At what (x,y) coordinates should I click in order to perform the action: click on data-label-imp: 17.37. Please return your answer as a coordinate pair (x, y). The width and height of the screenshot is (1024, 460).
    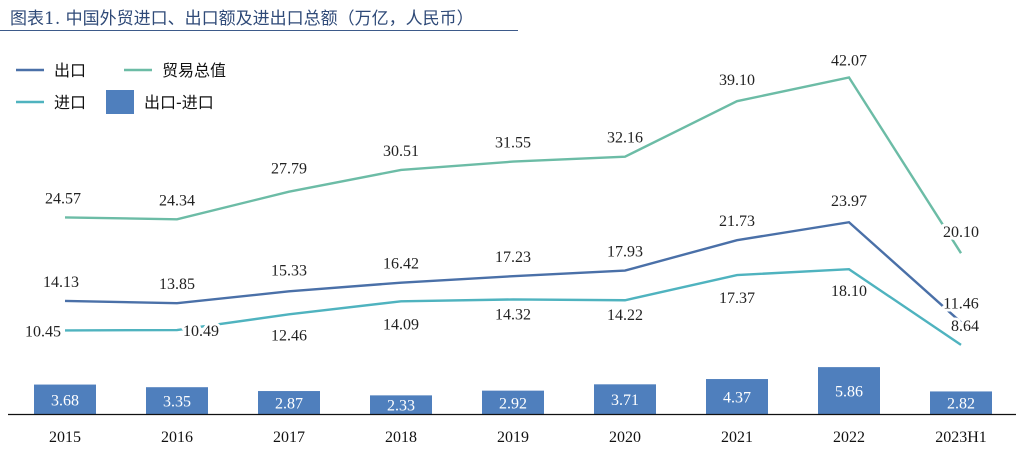
    Looking at the image, I should click on (737, 298).